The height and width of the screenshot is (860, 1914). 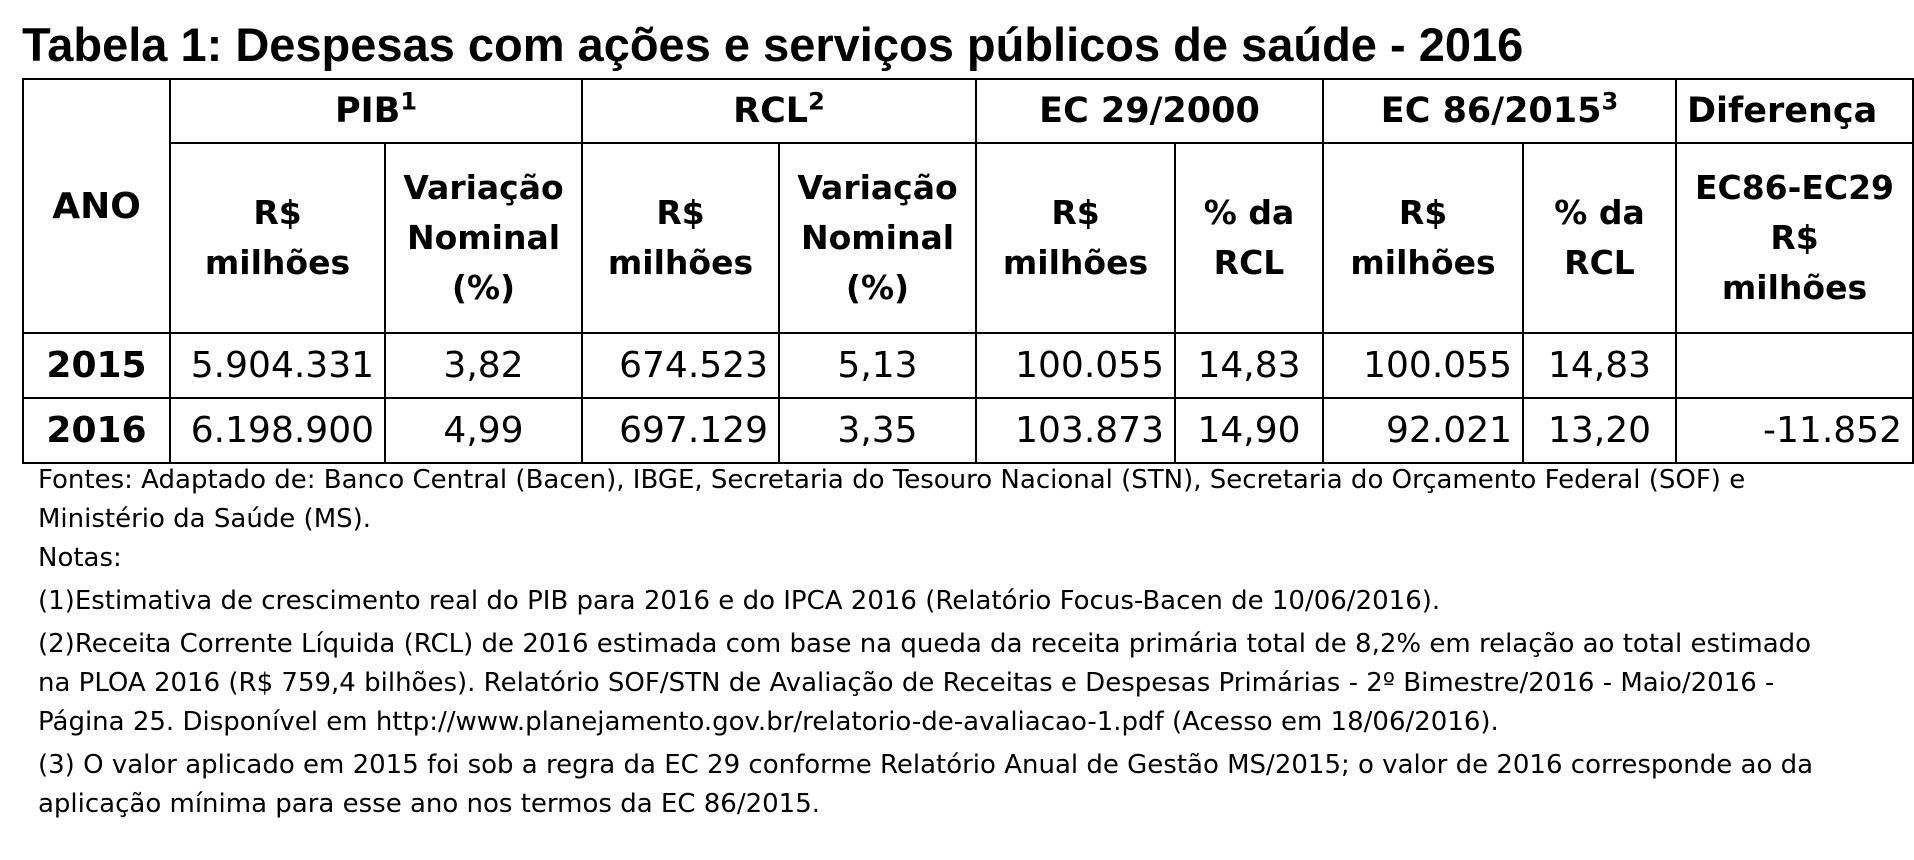 I want to click on ec29-rs-cell: 100.055, so click(x=1075, y=365).